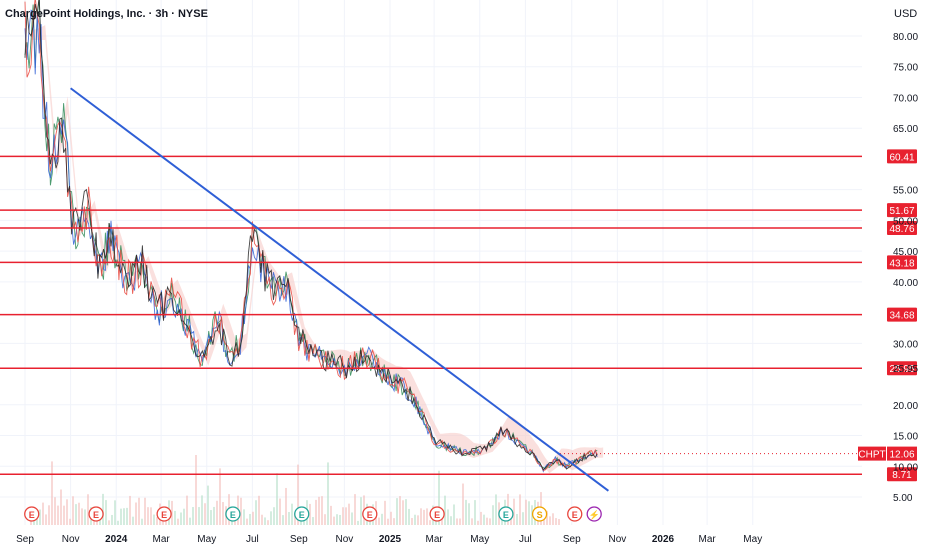 Image resolution: width=932 pixels, height=550 pixels. What do you see at coordinates (901, 369) in the screenshot?
I see `level-label: 25.95` at bounding box center [901, 369].